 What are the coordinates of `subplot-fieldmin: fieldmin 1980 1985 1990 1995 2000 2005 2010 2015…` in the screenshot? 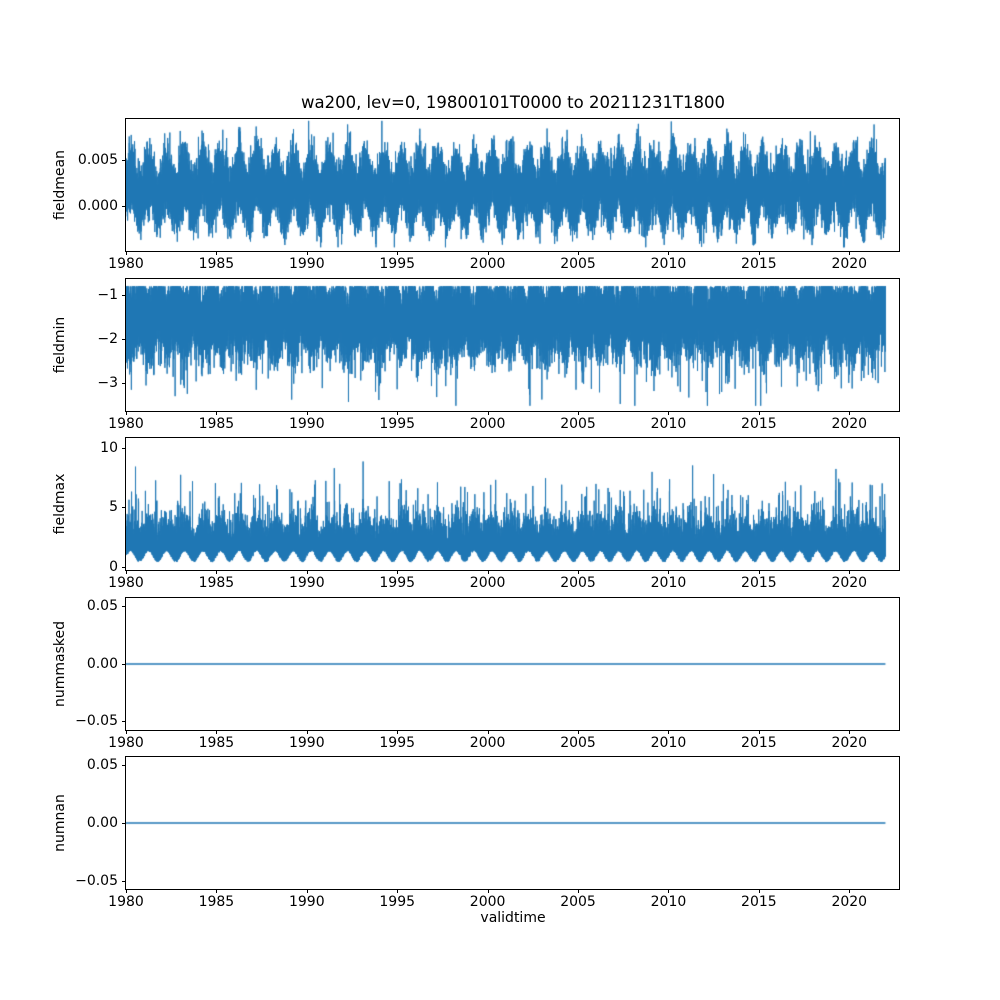 It's located at (476, 354).